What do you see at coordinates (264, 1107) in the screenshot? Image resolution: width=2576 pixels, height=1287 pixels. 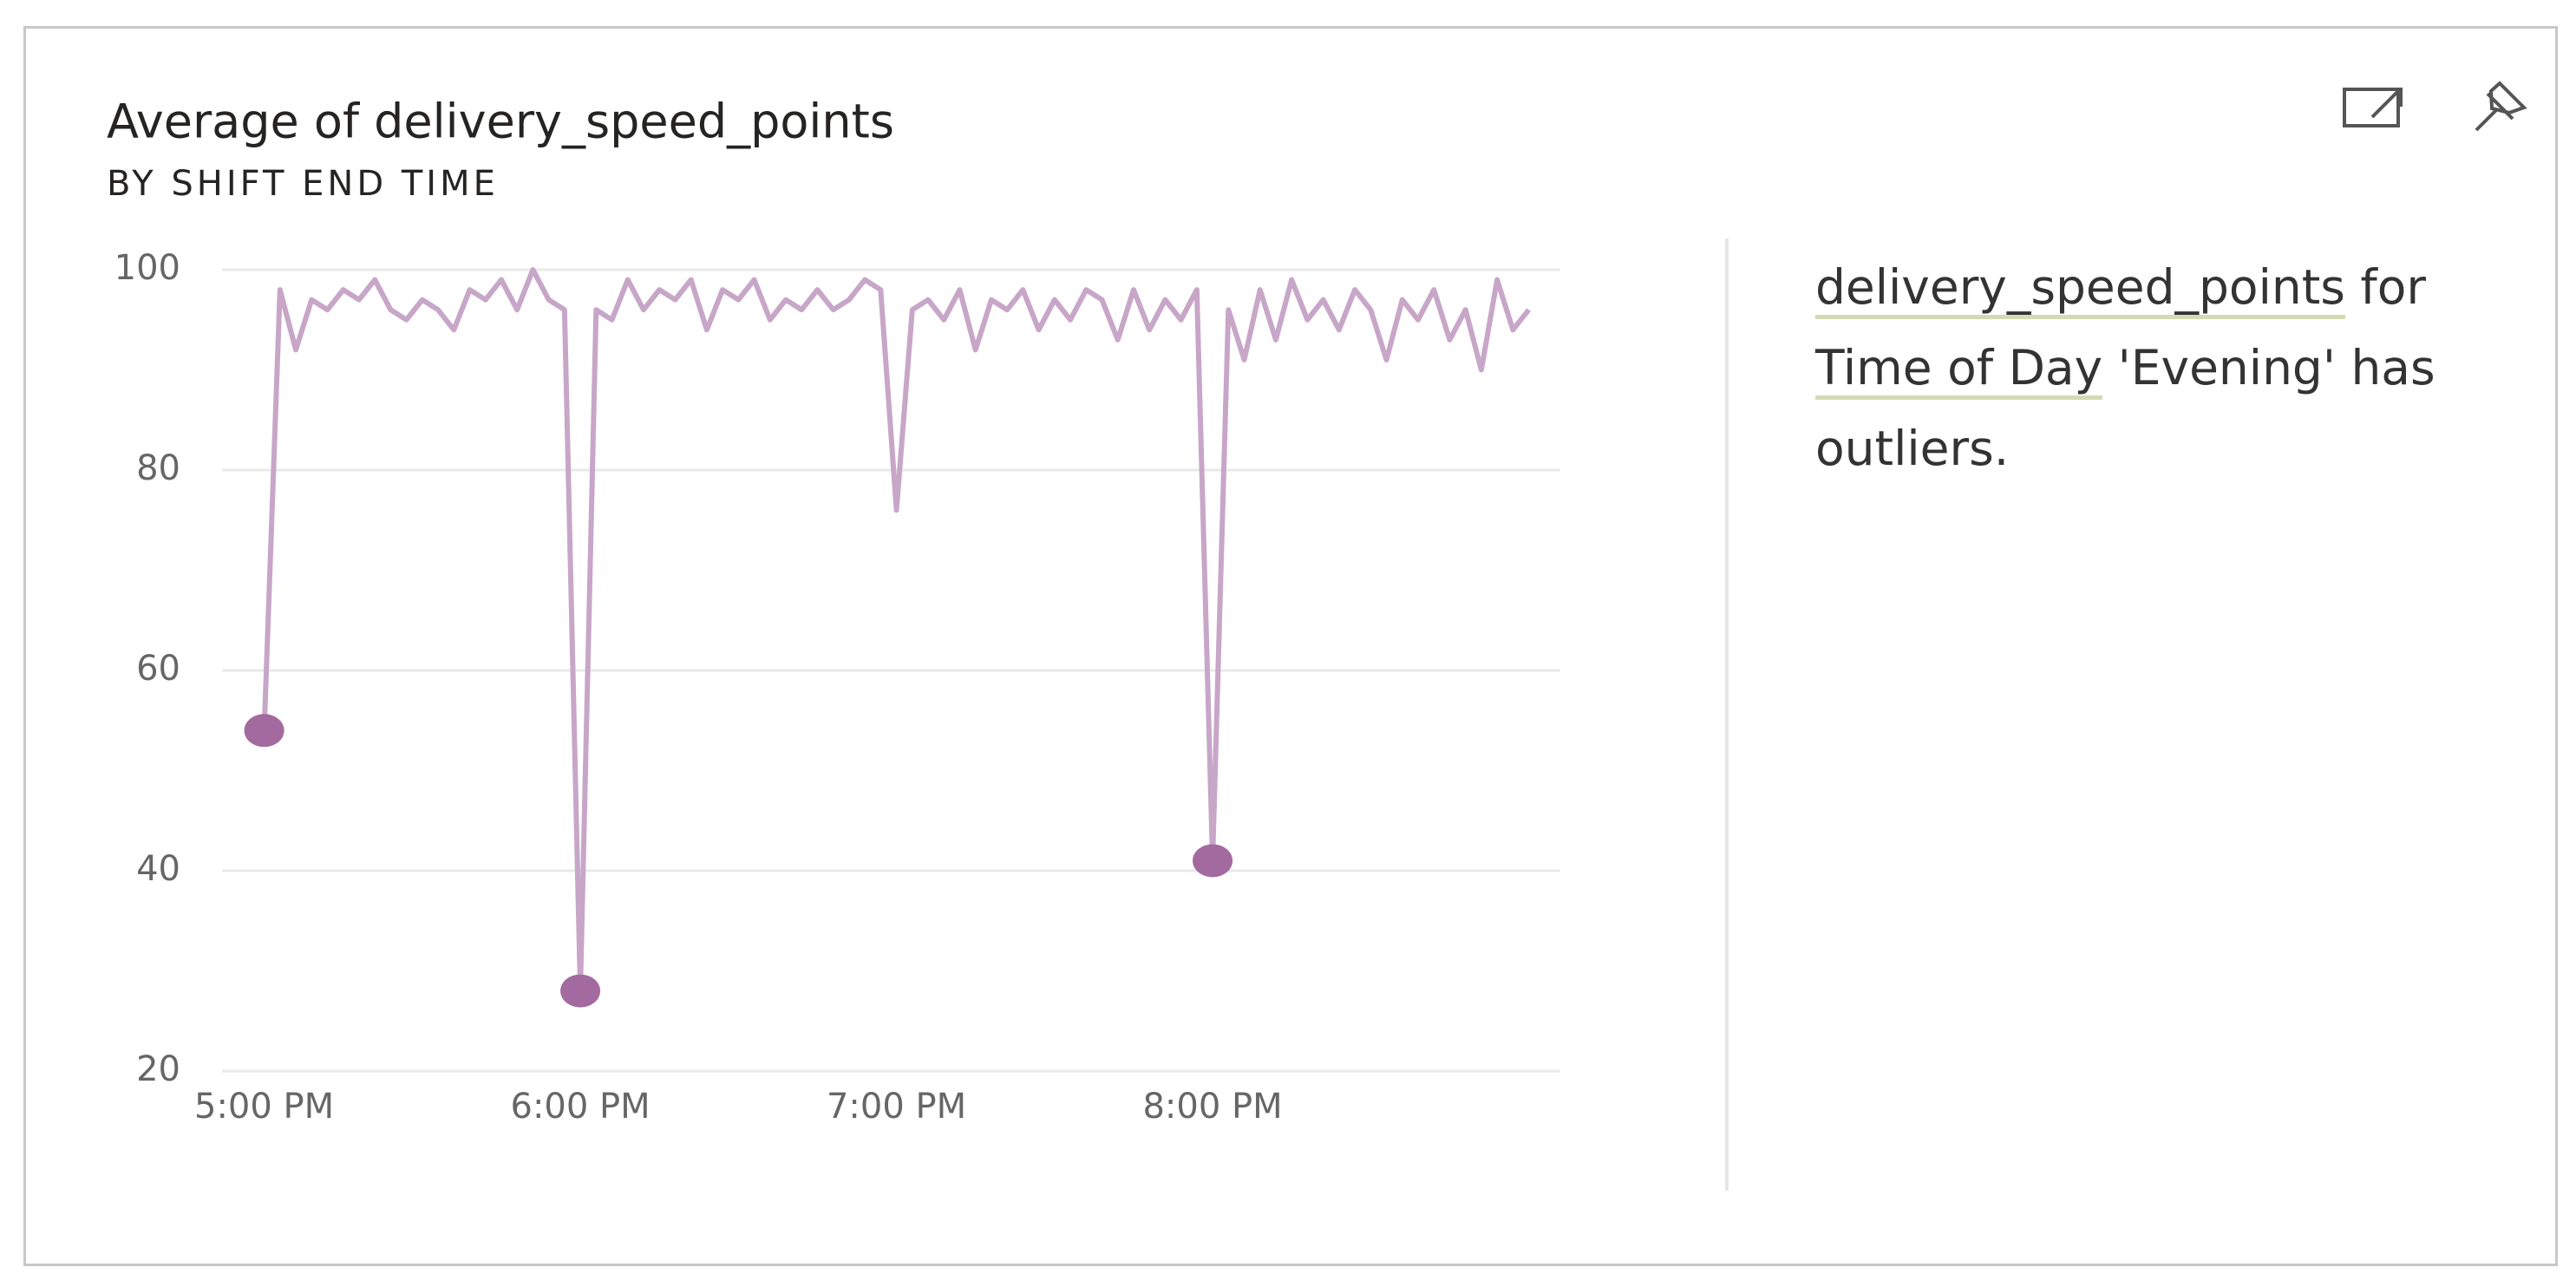 I see `x-tick-label: 5:00 PM` at bounding box center [264, 1107].